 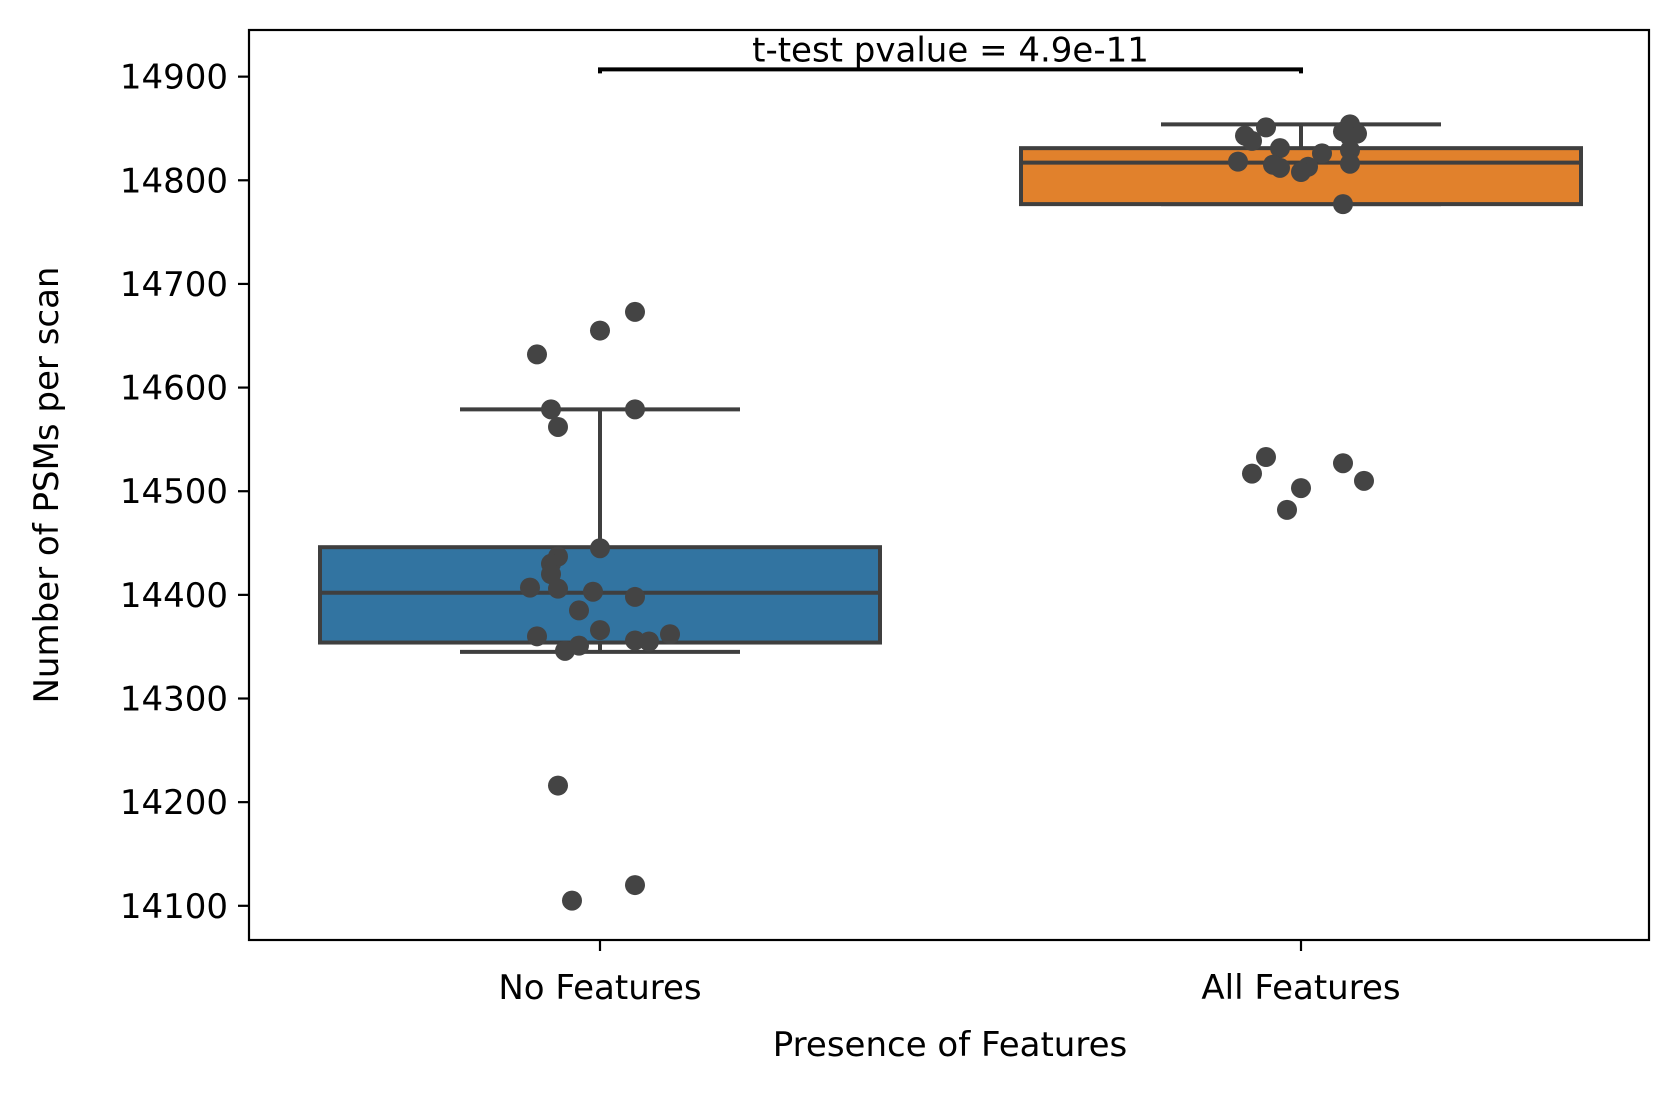 What do you see at coordinates (174, 596) in the screenshot?
I see `y-tick-label: 14400` at bounding box center [174, 596].